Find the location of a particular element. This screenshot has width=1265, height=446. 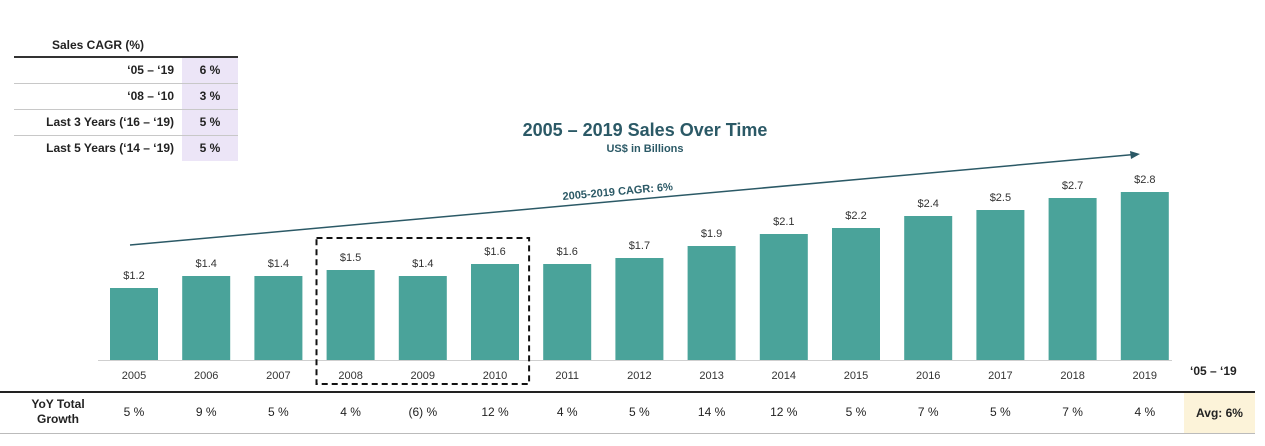

bar-2009 is located at coordinates (422, 318).